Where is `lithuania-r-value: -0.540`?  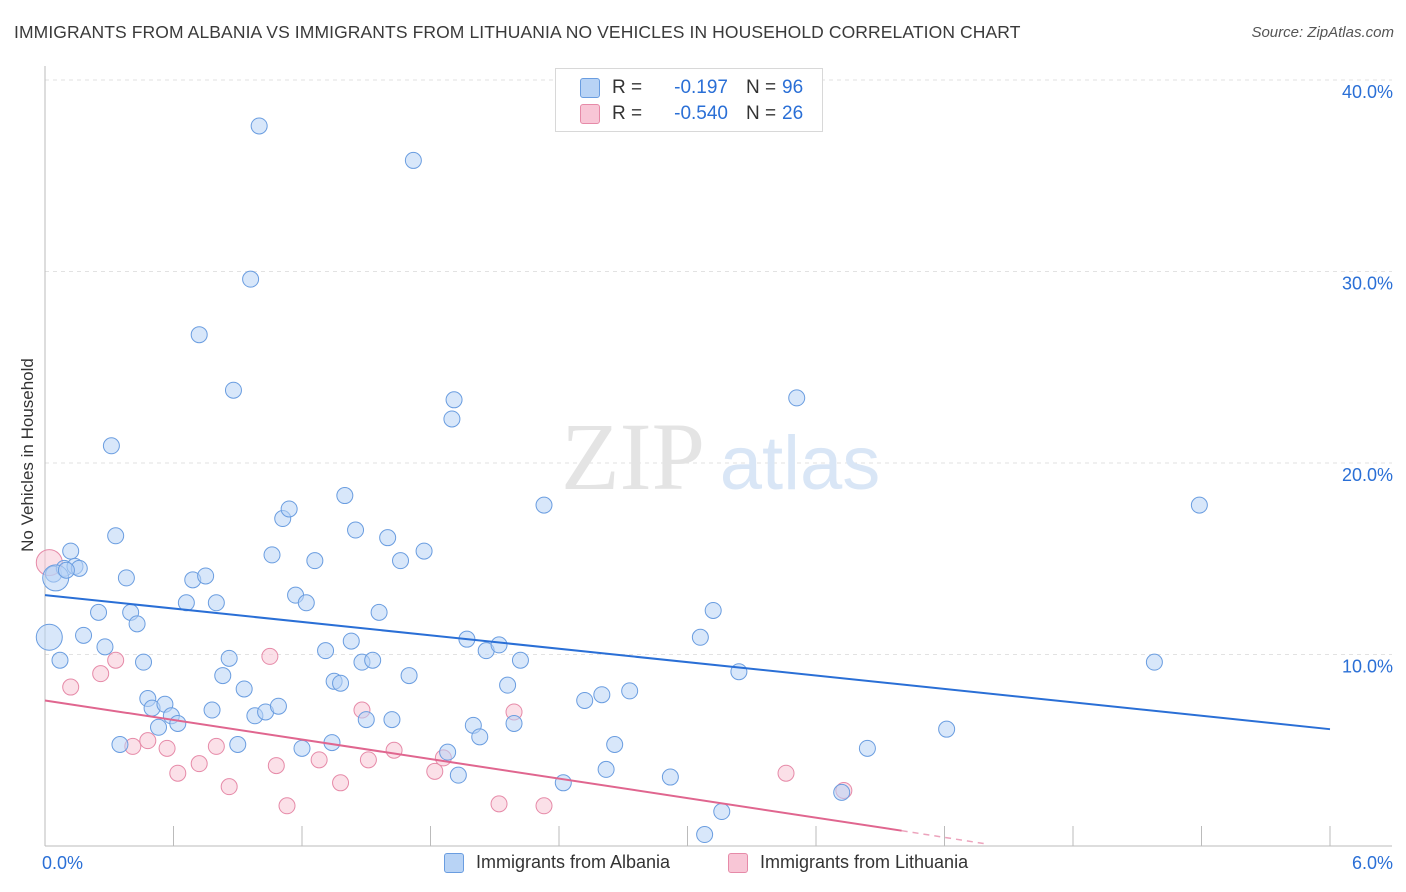 lithuania-r-value: -0.540 is located at coordinates (701, 113).